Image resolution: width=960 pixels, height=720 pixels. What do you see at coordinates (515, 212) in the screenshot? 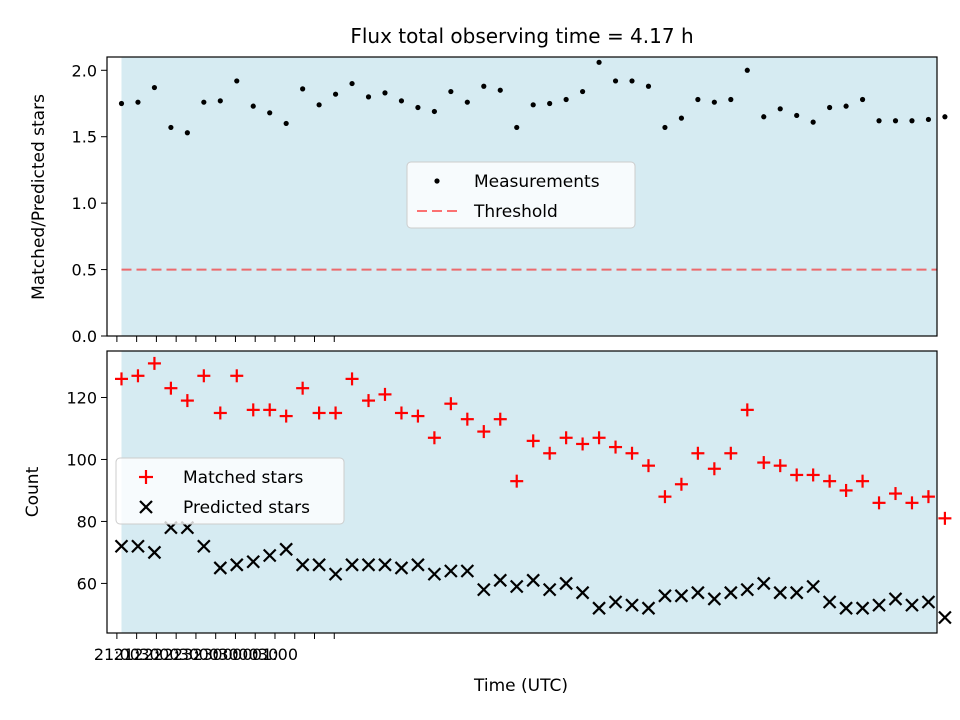
I see `legend-threshold: Threshold` at bounding box center [515, 212].